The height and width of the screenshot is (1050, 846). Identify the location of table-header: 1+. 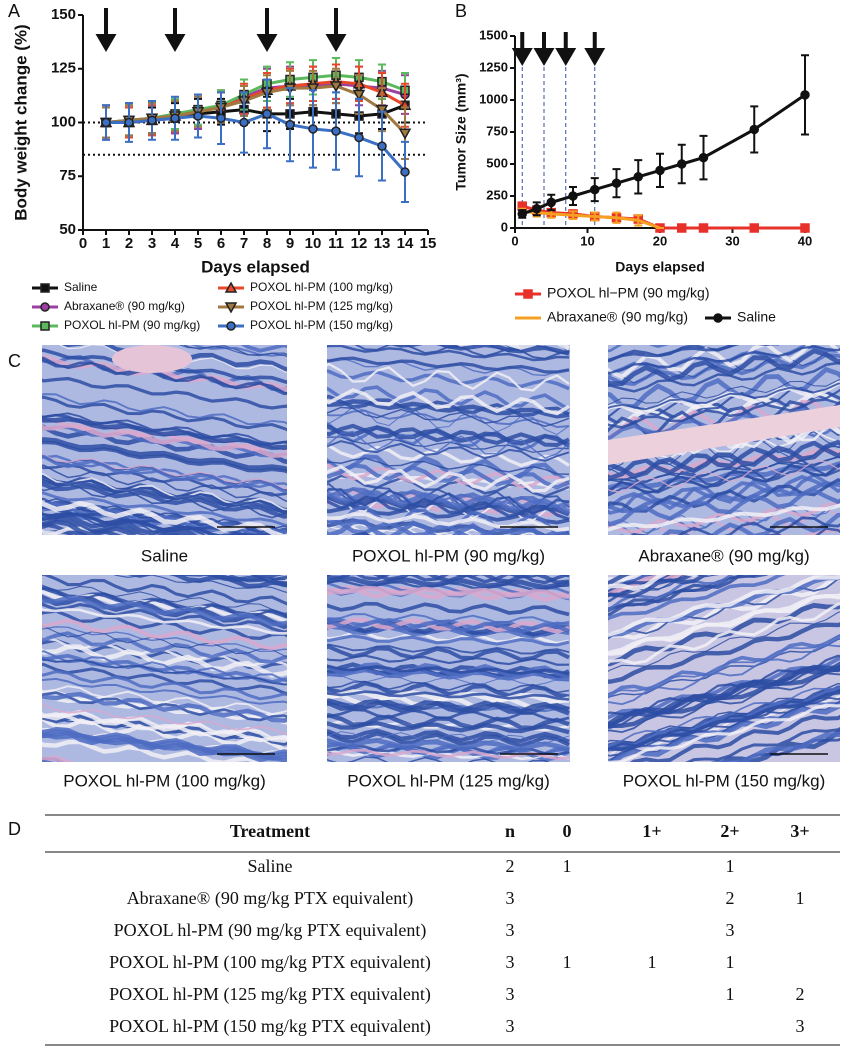
(651, 831).